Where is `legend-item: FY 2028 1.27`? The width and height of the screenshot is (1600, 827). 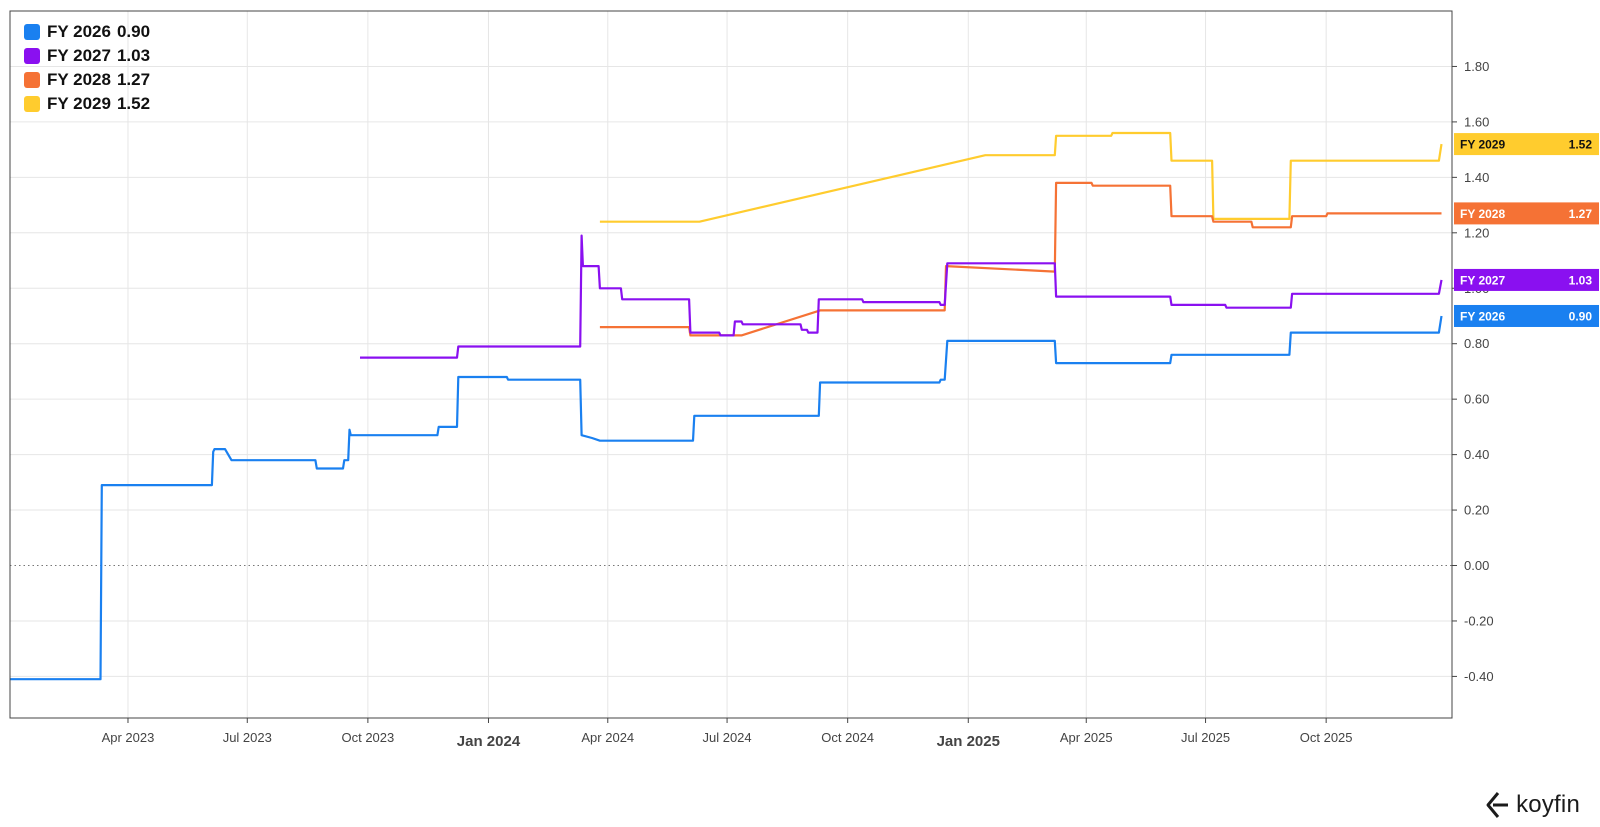
legend-item: FY 2028 1.27 is located at coordinates (90, 80).